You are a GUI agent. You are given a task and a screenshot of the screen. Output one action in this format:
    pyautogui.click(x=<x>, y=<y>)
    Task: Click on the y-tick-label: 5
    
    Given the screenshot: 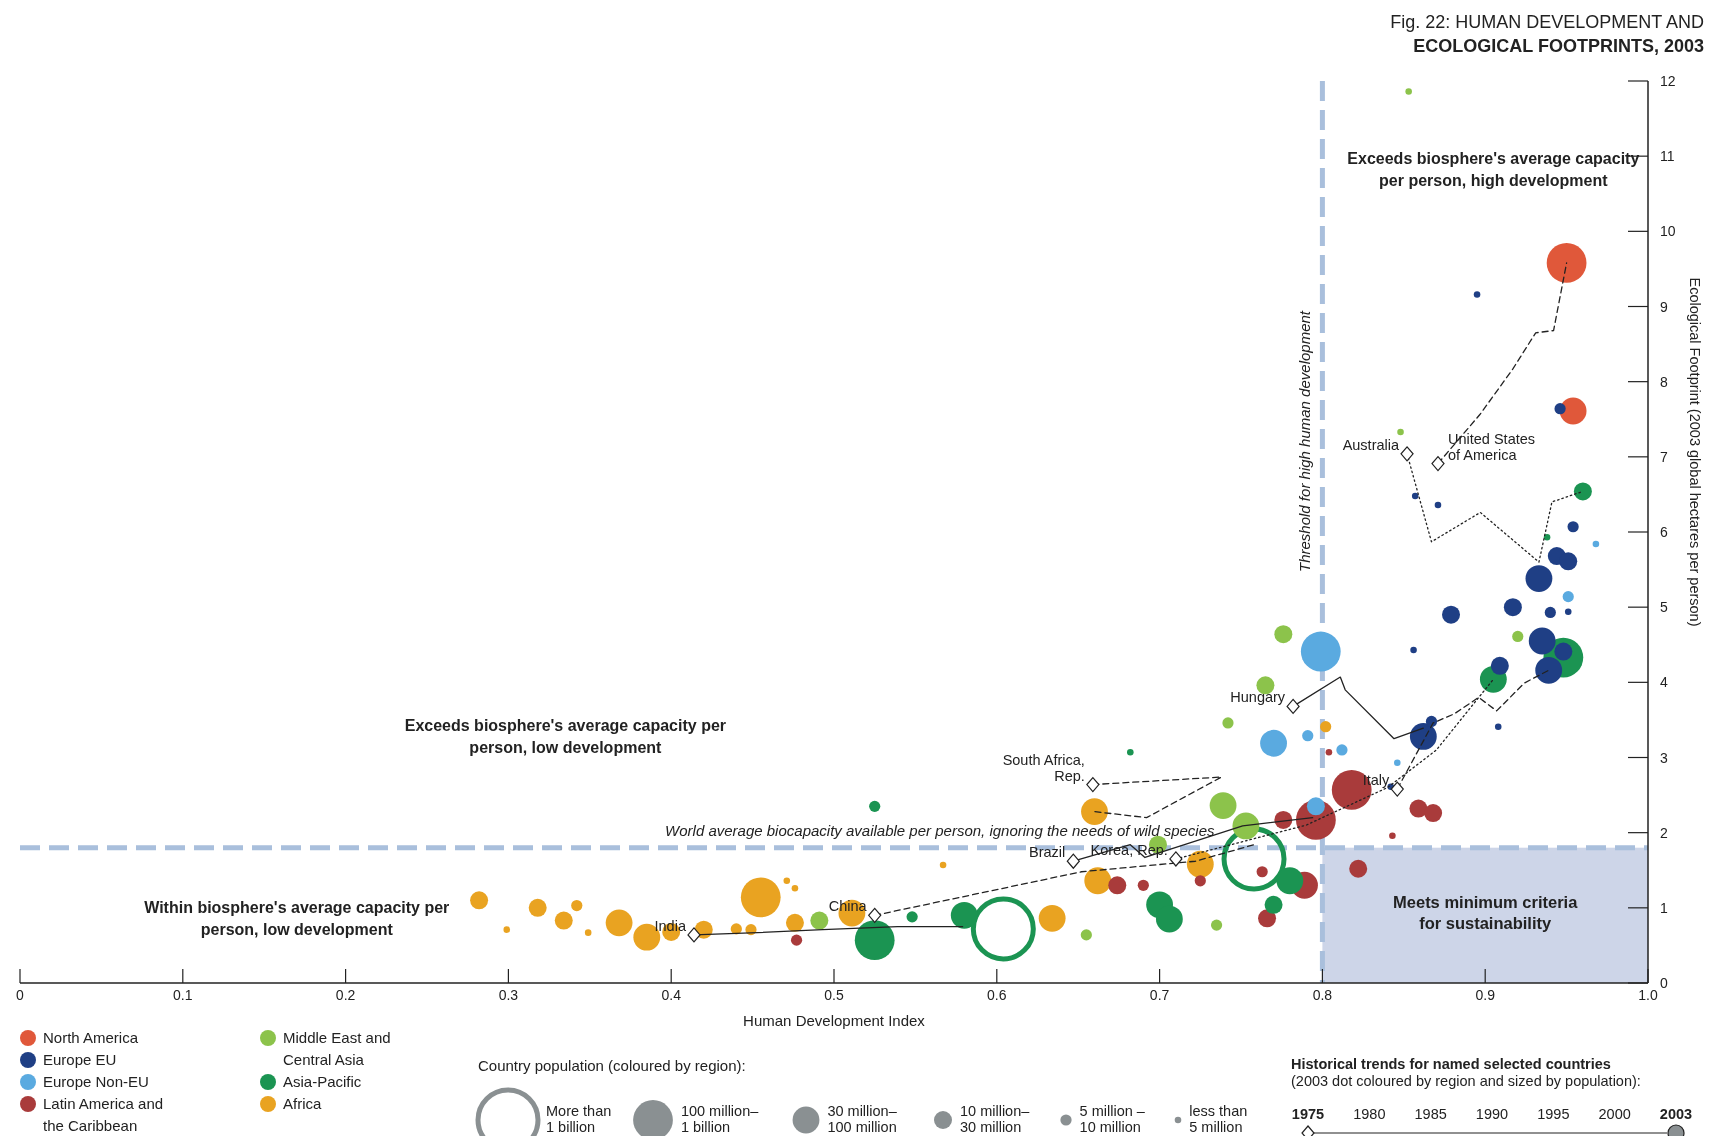 What is the action you would take?
    pyautogui.click(x=1664, y=607)
    